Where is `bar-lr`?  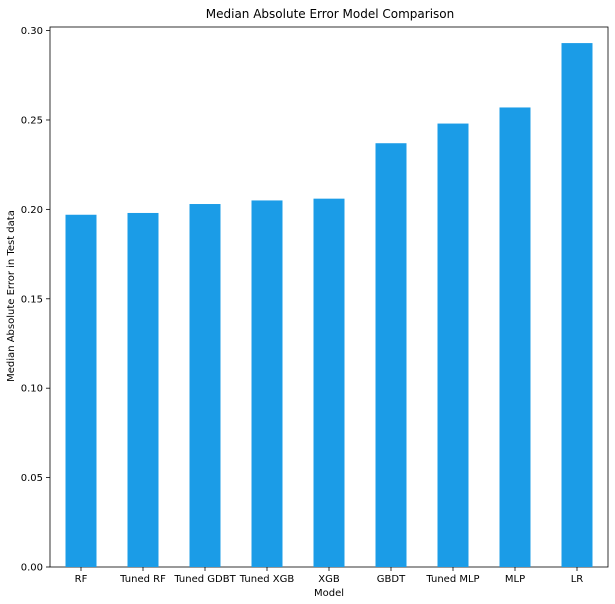
bar-lr is located at coordinates (577, 305).